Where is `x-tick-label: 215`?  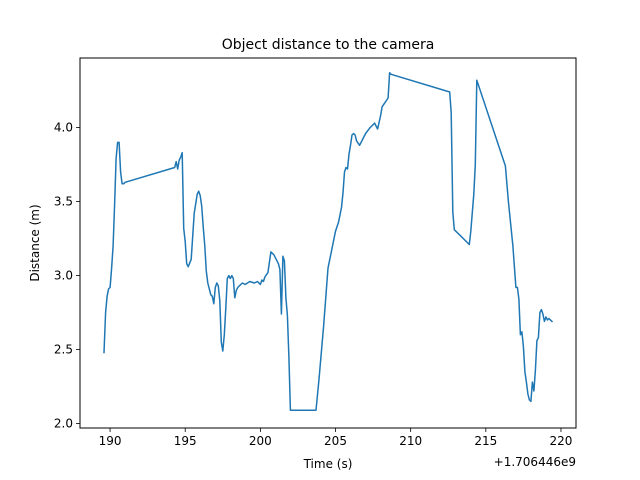 x-tick-label: 215 is located at coordinates (485, 441).